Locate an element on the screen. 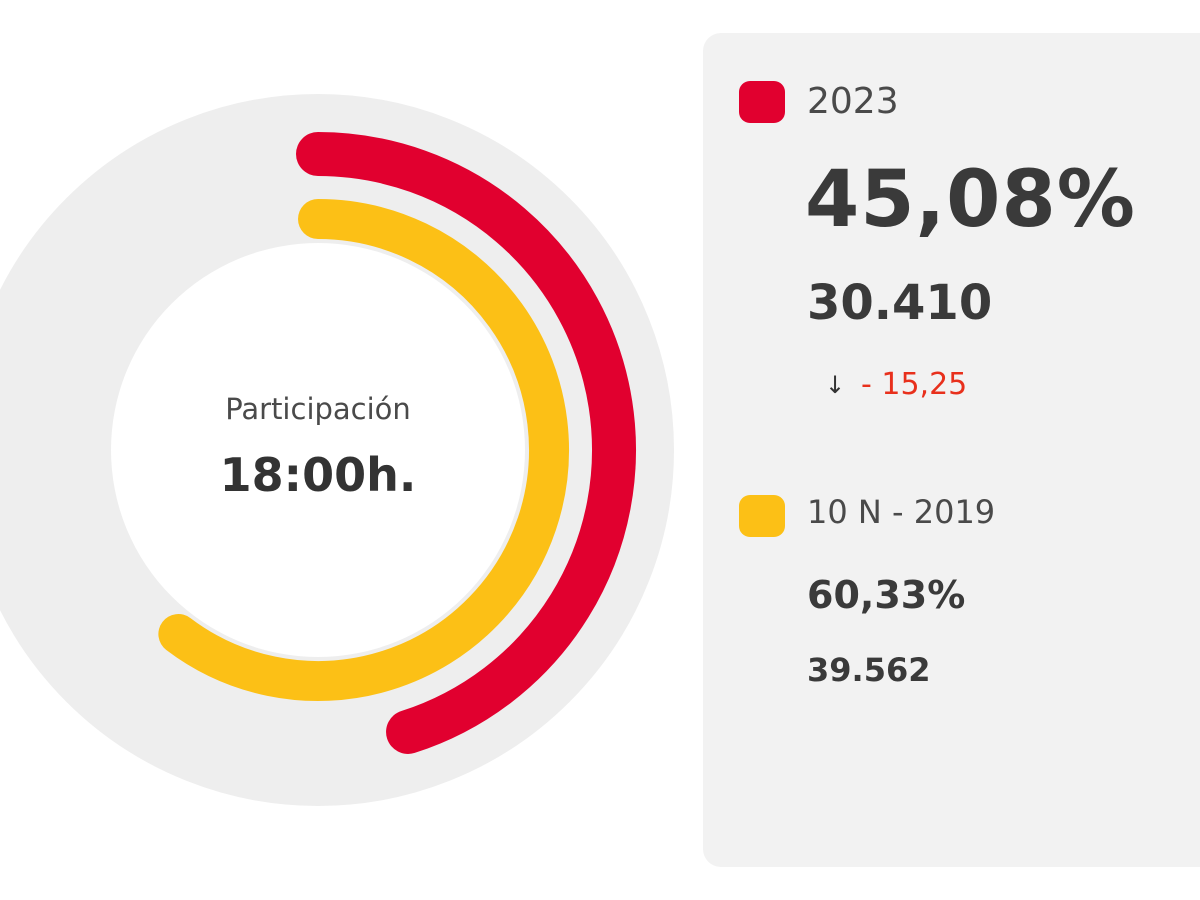  current-percent: 45,08% is located at coordinates (970, 200).